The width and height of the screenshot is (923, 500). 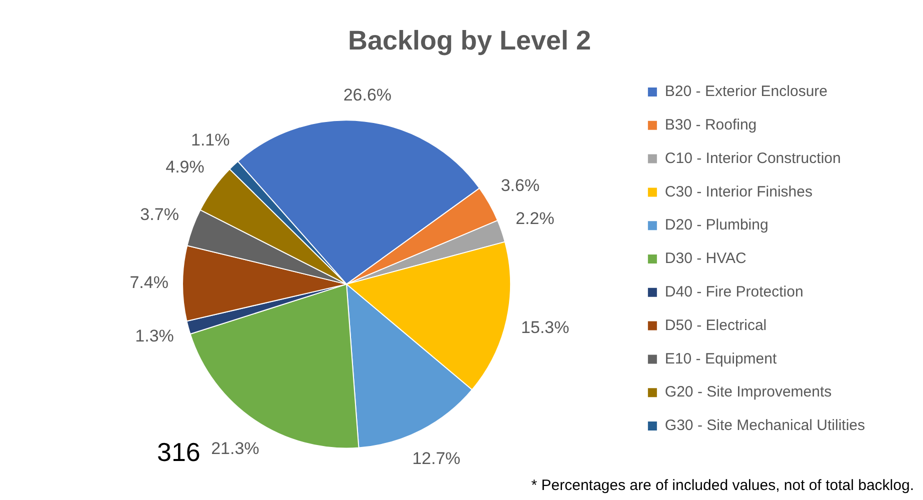 What do you see at coordinates (715, 325) in the screenshot?
I see `legend-label: D50 - Electrical` at bounding box center [715, 325].